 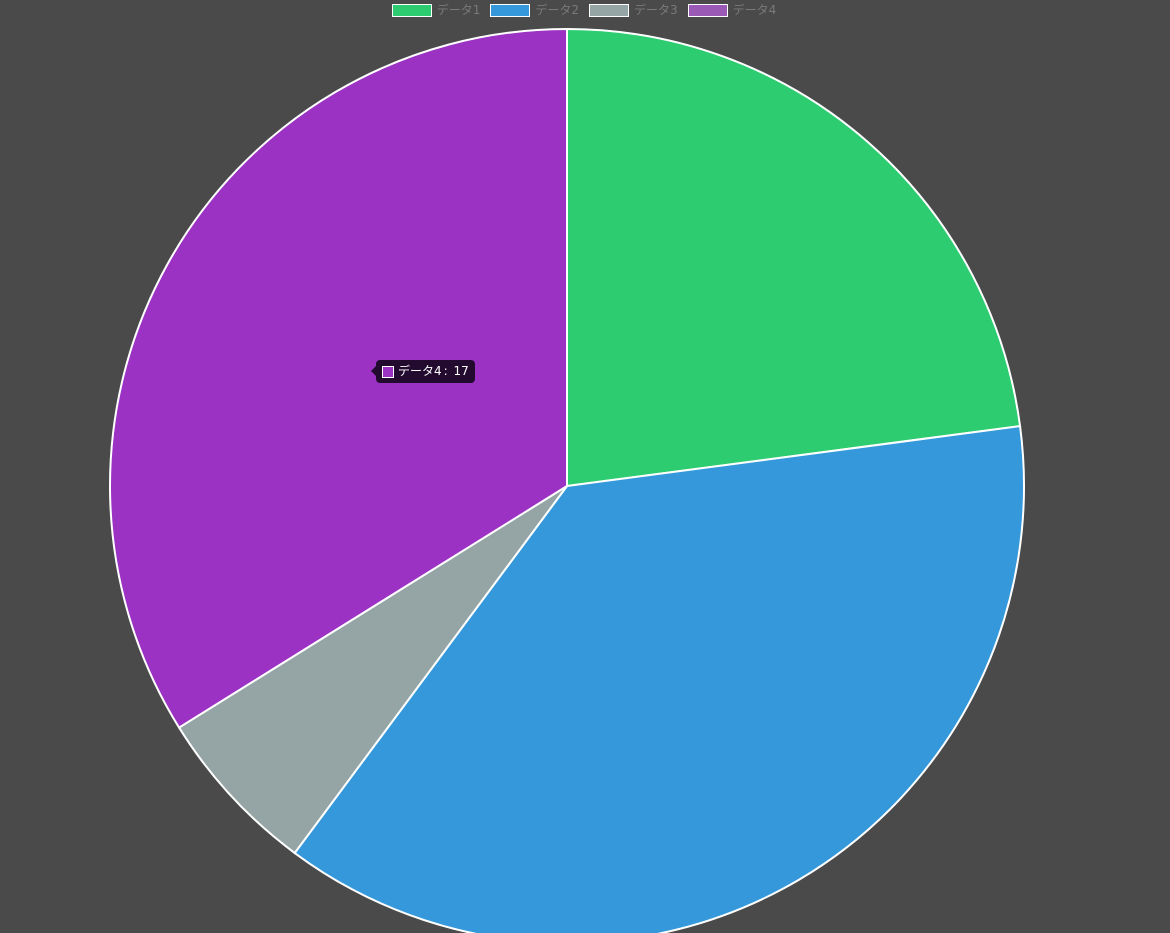 I want to click on legend-label: データ1, so click(x=458, y=10).